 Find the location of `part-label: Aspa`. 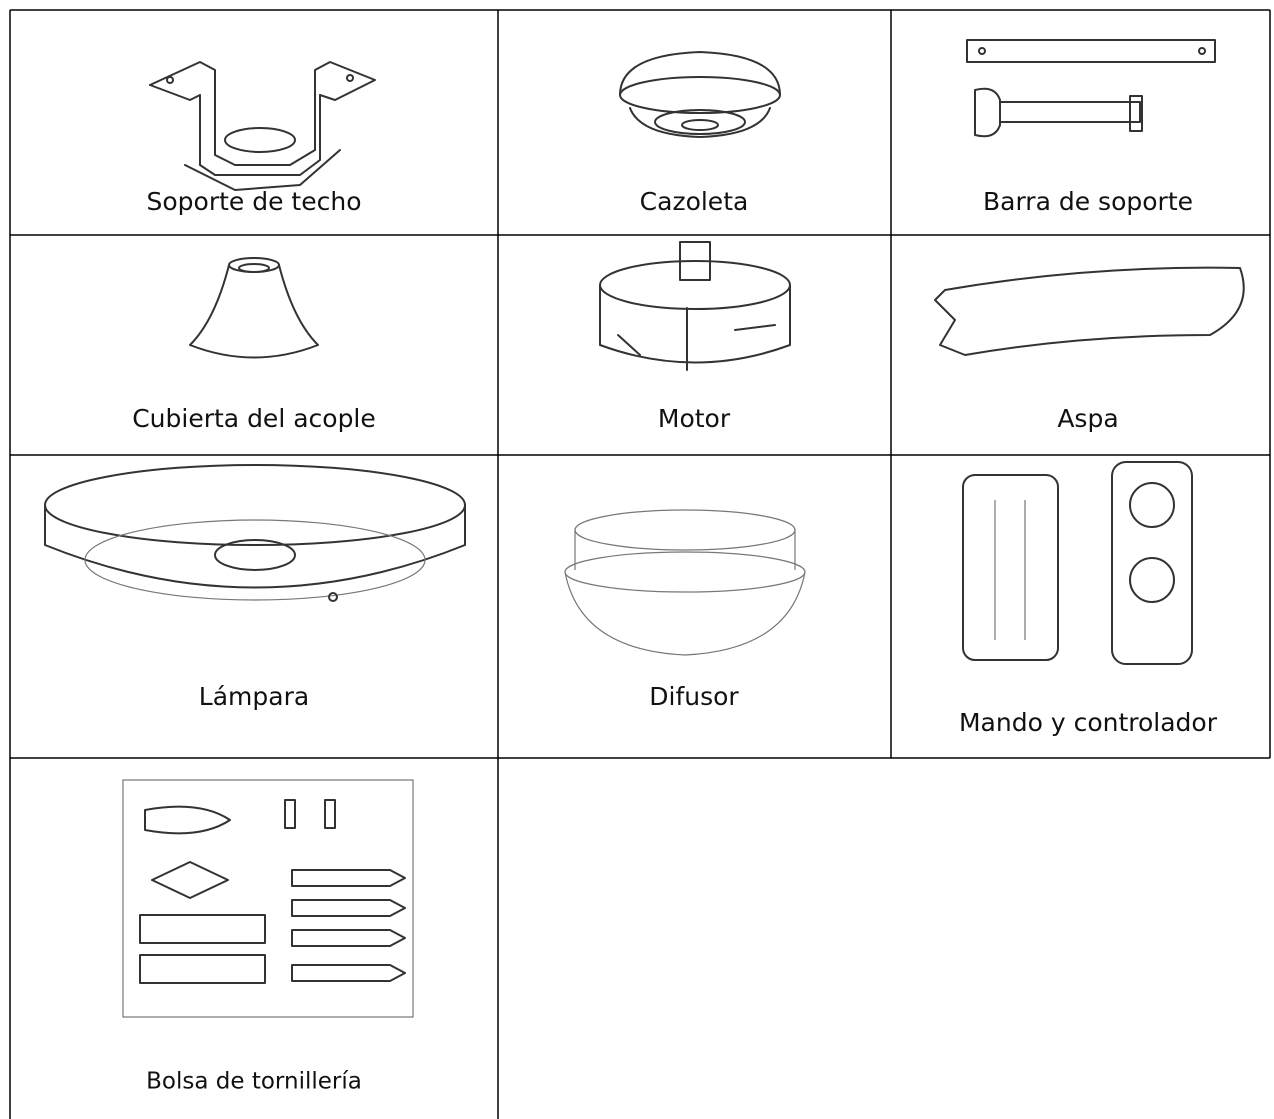

part-label: Aspa is located at coordinates (1087, 418).